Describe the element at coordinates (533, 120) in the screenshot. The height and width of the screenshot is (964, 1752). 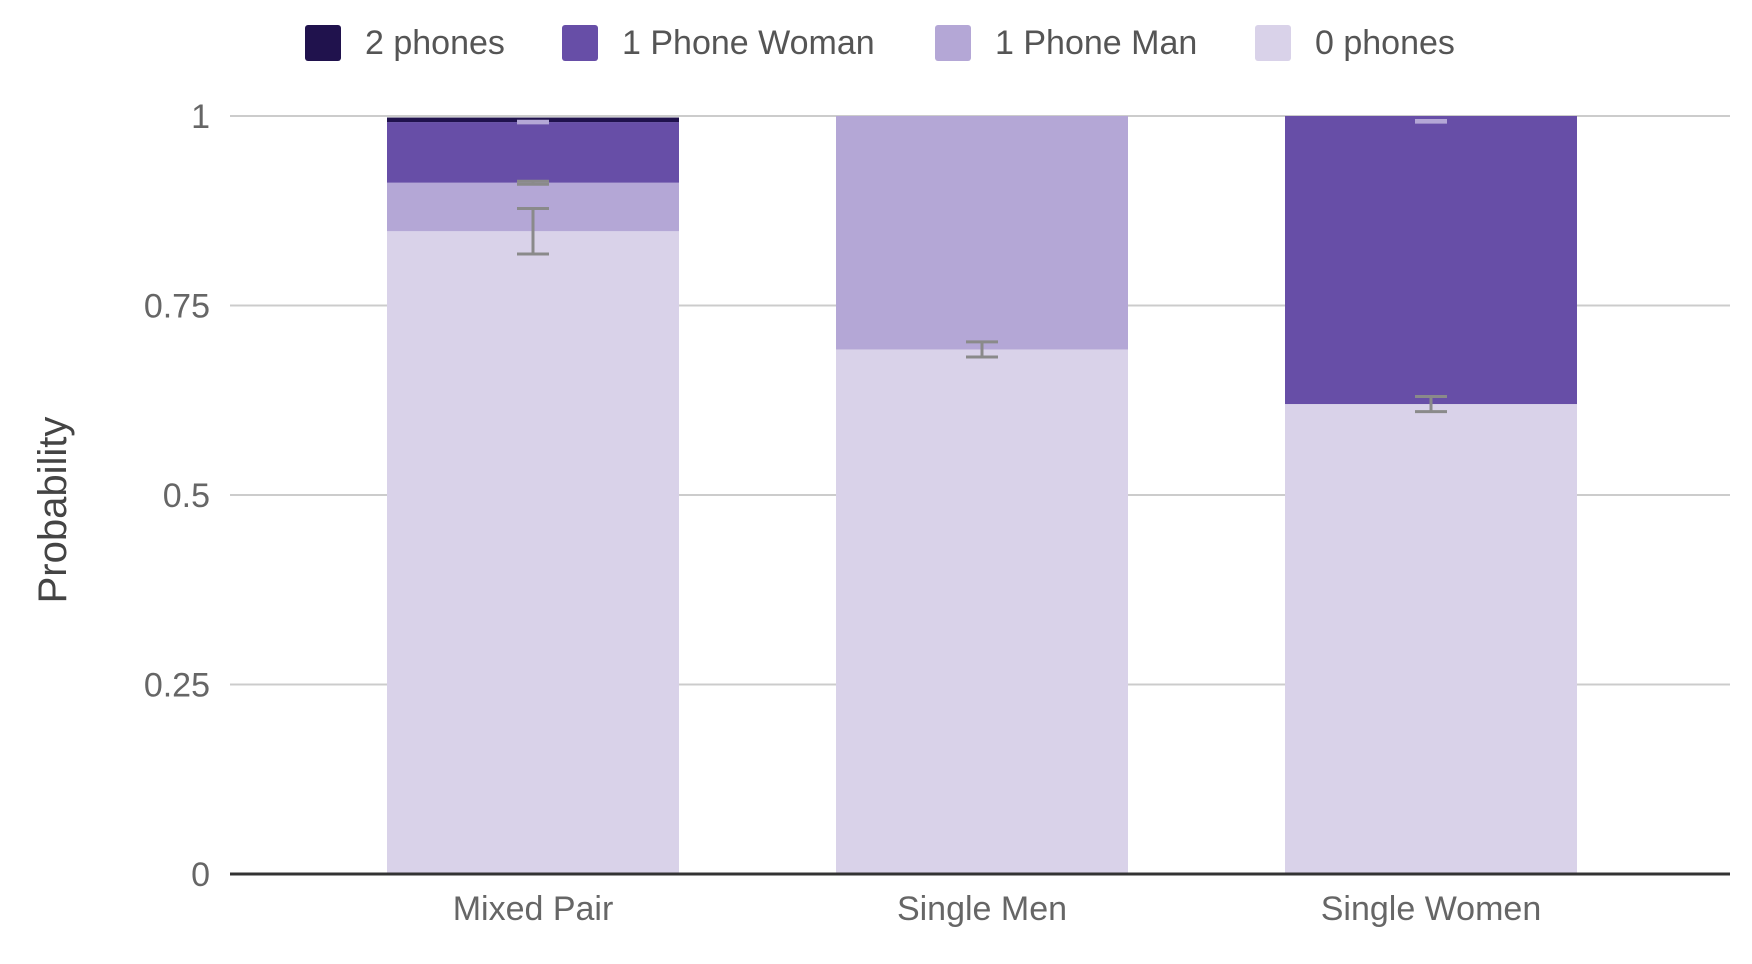
I see `bar-segment-2-phones` at that location.